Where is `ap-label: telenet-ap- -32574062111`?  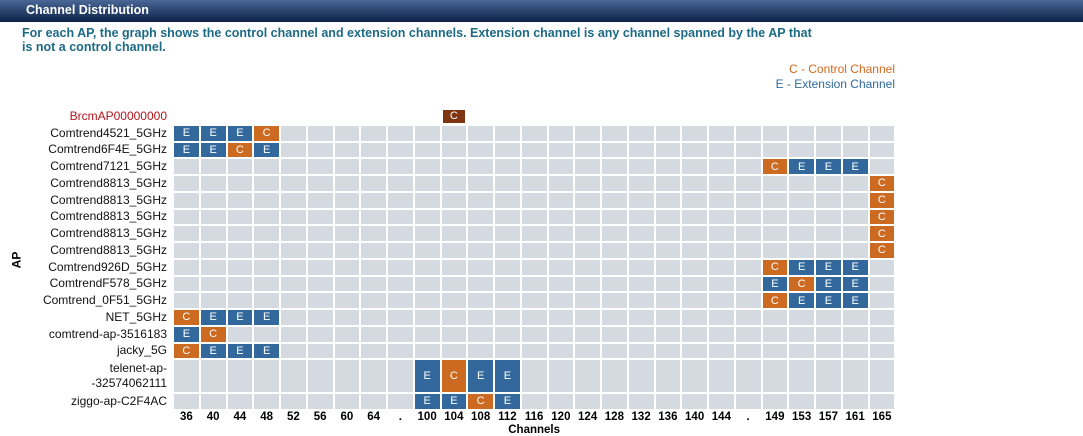 ap-label: telenet-ap- -32574062111 is located at coordinates (129, 375).